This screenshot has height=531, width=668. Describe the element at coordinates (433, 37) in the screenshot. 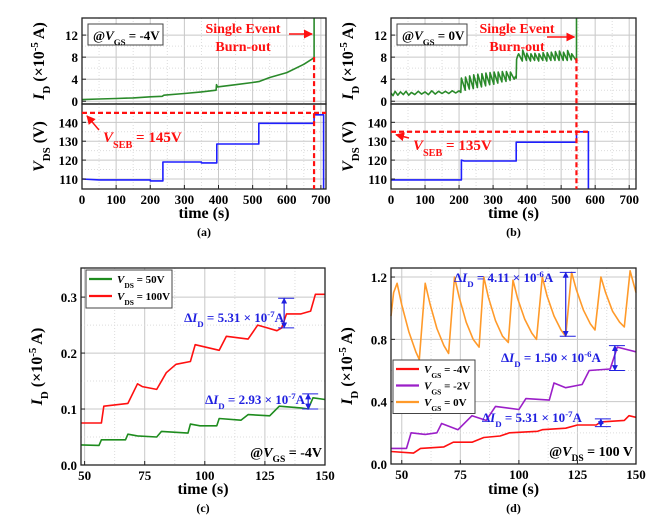

I see `condition-label: @VGS = 0V` at that location.